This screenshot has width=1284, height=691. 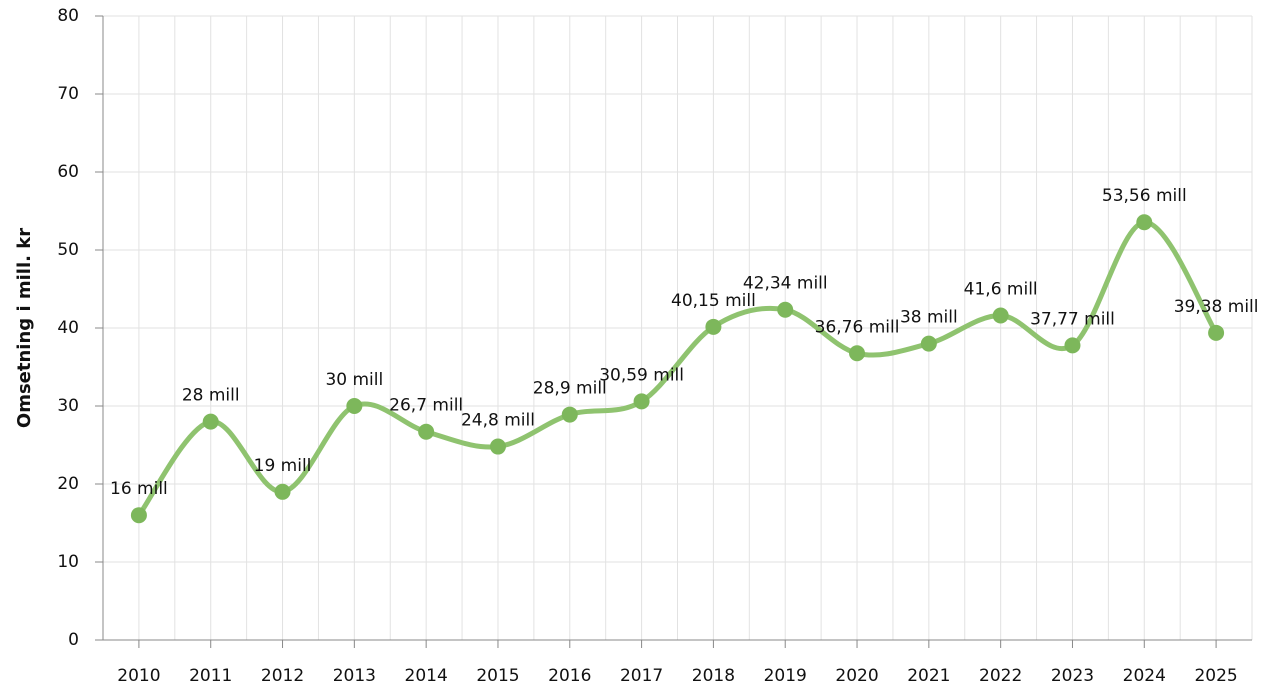 I want to click on data-label: 30,59 mill, so click(x=641, y=375).